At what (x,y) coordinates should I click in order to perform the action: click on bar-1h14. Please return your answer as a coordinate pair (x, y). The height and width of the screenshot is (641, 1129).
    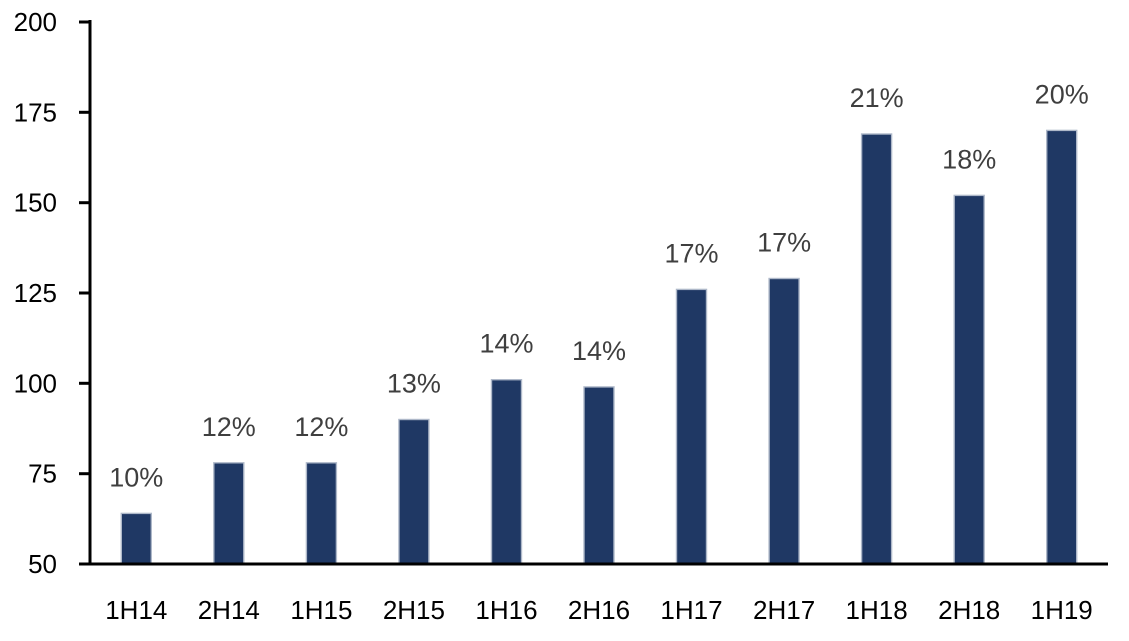
    Looking at the image, I should click on (136, 538).